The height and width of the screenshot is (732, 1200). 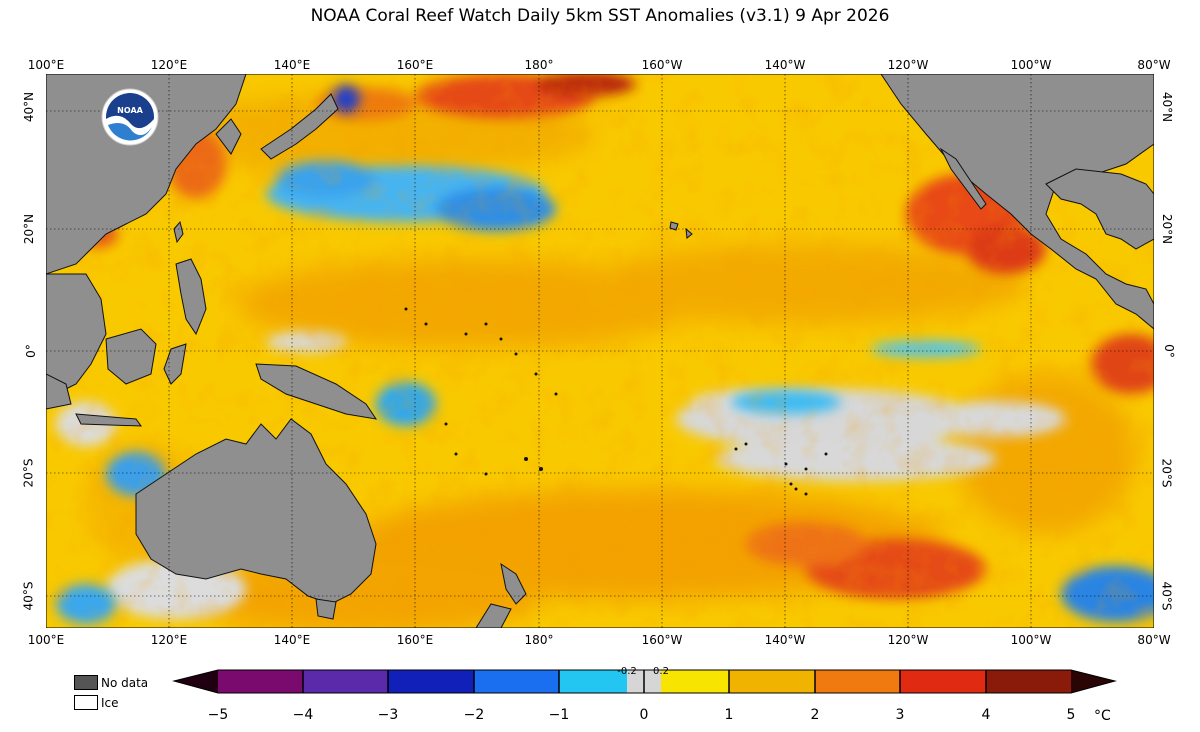 What do you see at coordinates (110, 703) in the screenshot?
I see `ice-label: Ice` at bounding box center [110, 703].